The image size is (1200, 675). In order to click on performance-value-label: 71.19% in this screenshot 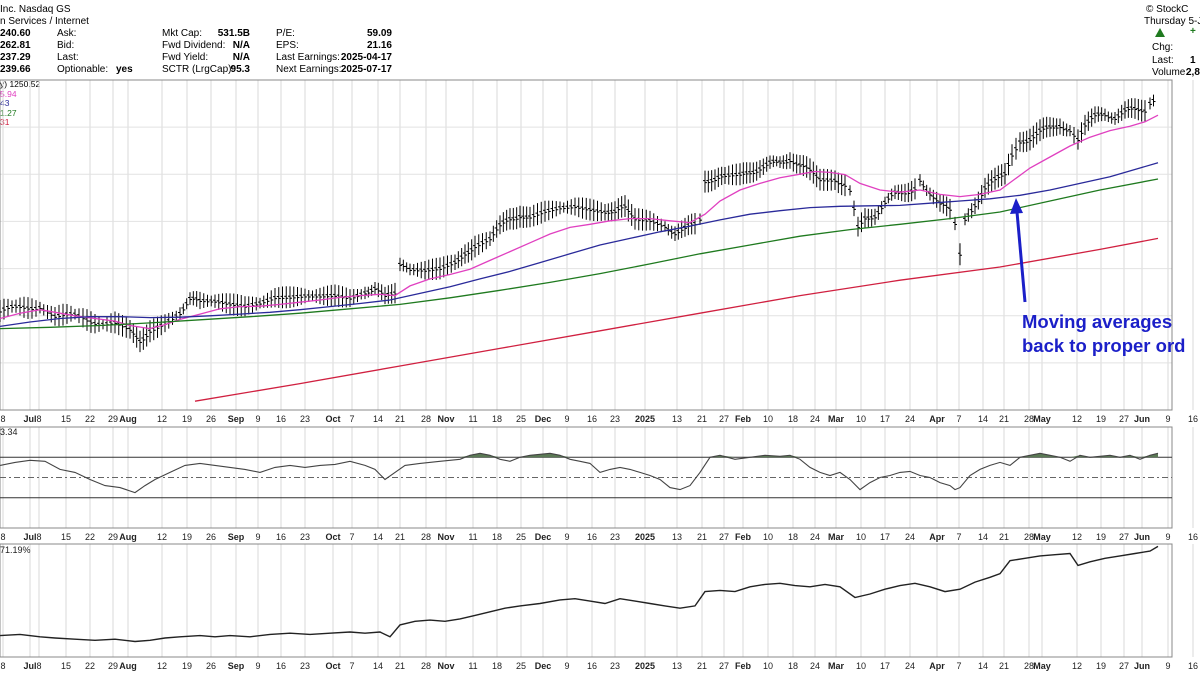, I will do `click(15, 550)`.